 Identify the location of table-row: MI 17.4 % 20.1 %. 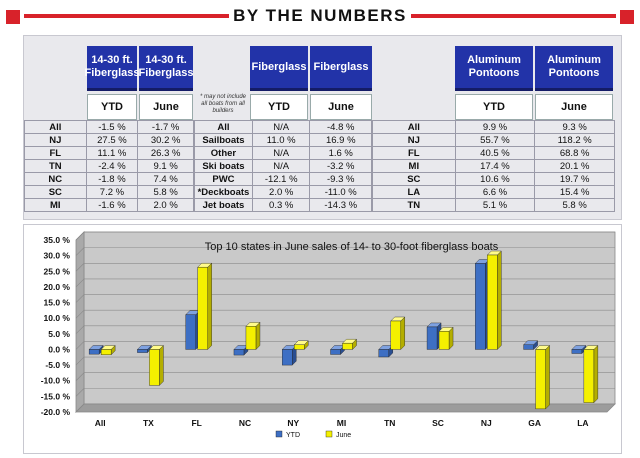
(493, 166).